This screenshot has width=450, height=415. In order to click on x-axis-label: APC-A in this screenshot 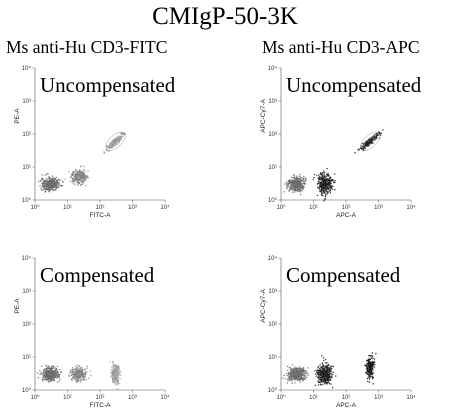, I will do `click(346, 405)`.